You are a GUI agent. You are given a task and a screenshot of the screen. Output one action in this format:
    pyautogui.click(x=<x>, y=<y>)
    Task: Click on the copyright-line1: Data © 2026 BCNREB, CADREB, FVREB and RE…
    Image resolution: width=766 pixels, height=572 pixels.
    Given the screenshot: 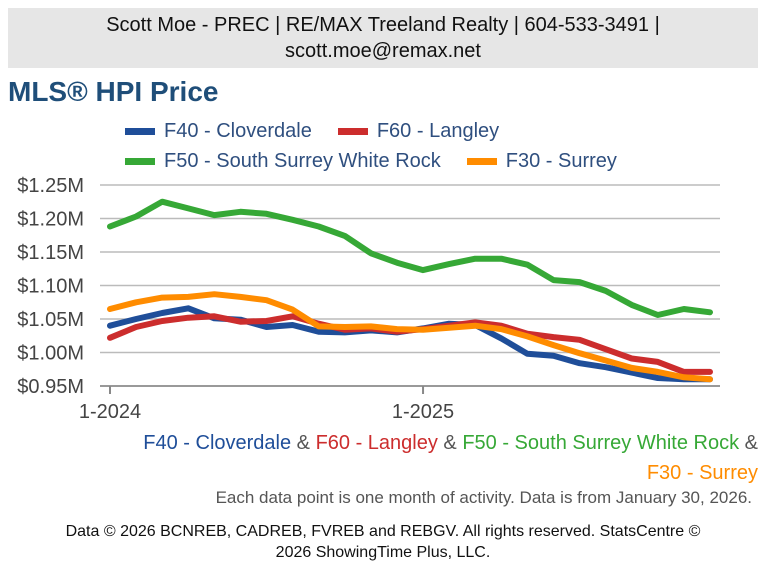 What is the action you would take?
    pyautogui.click(x=383, y=531)
    